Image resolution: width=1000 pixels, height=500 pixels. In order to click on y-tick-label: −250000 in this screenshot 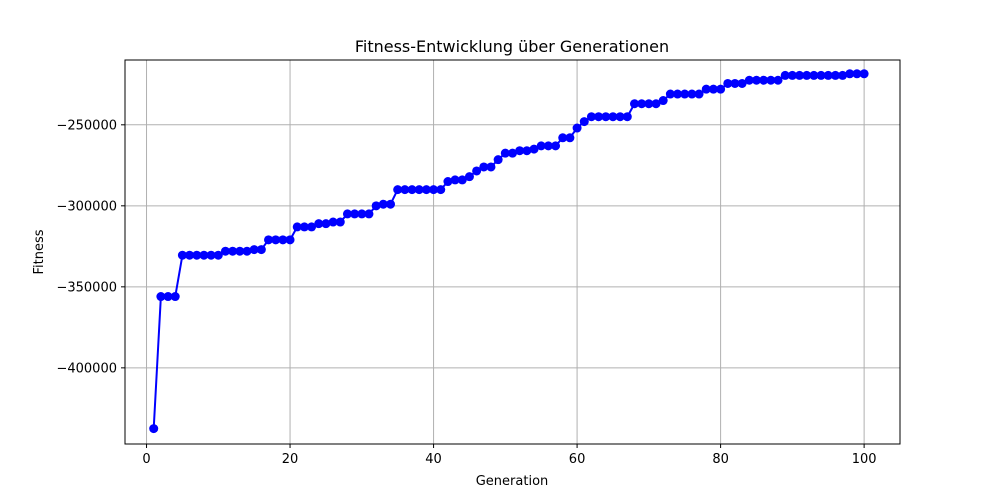, I will do `click(86, 125)`.